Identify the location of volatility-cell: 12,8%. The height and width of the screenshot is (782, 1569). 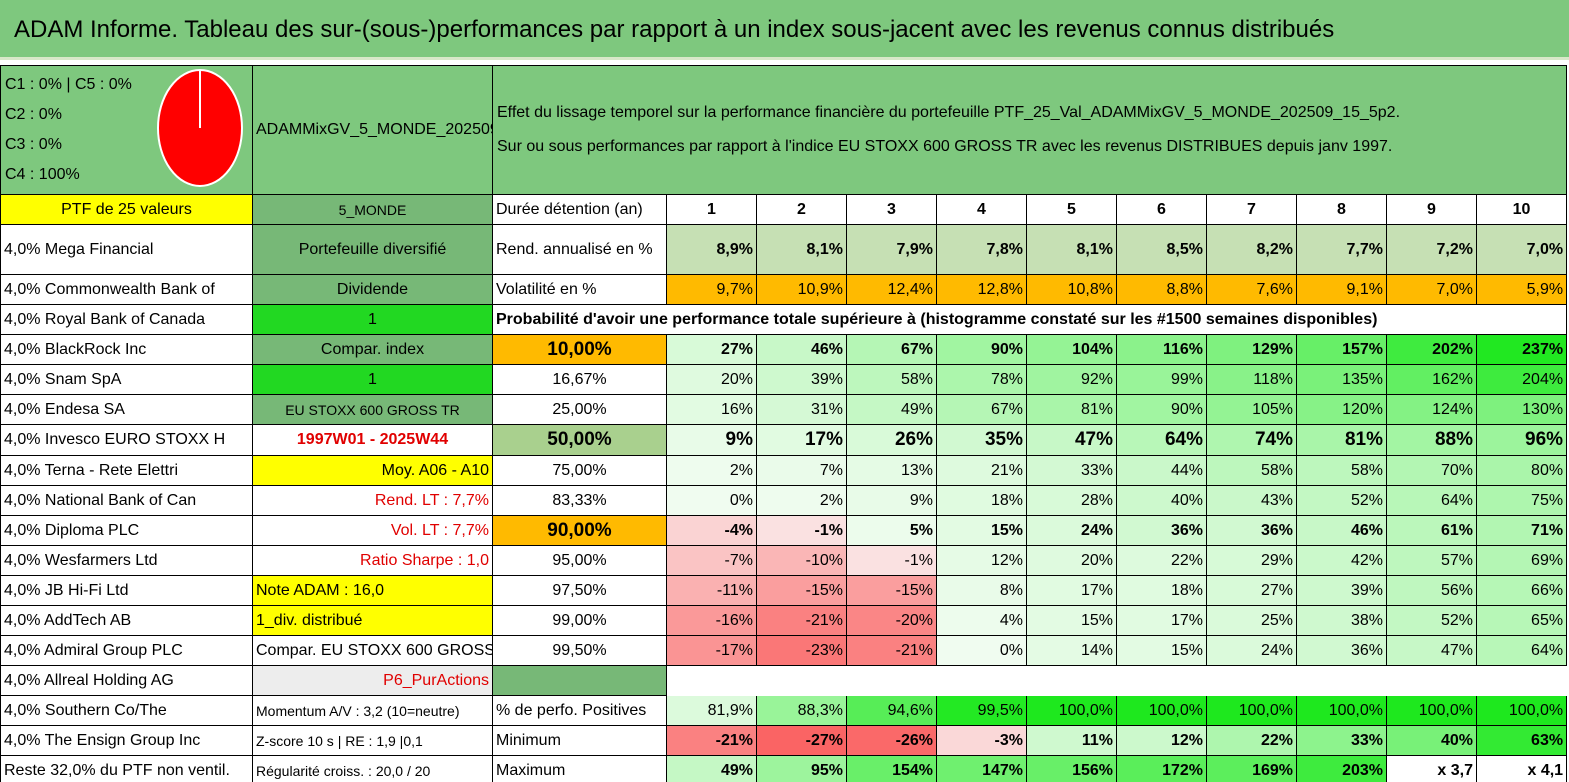
(981, 289).